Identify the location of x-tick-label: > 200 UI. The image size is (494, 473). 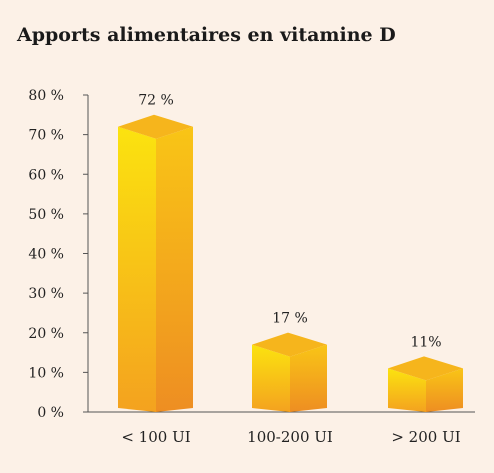
(425, 437).